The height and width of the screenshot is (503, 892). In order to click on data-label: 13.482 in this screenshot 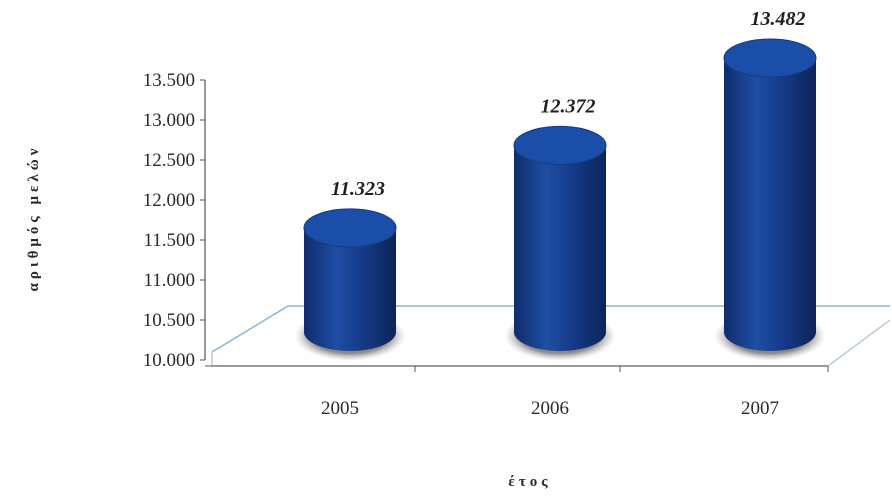, I will do `click(778, 19)`.